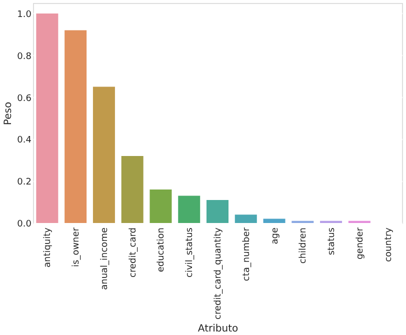 The width and height of the screenshot is (406, 335). Describe the element at coordinates (190, 252) in the screenshot. I see `x-tick-label: civil_status` at that location.